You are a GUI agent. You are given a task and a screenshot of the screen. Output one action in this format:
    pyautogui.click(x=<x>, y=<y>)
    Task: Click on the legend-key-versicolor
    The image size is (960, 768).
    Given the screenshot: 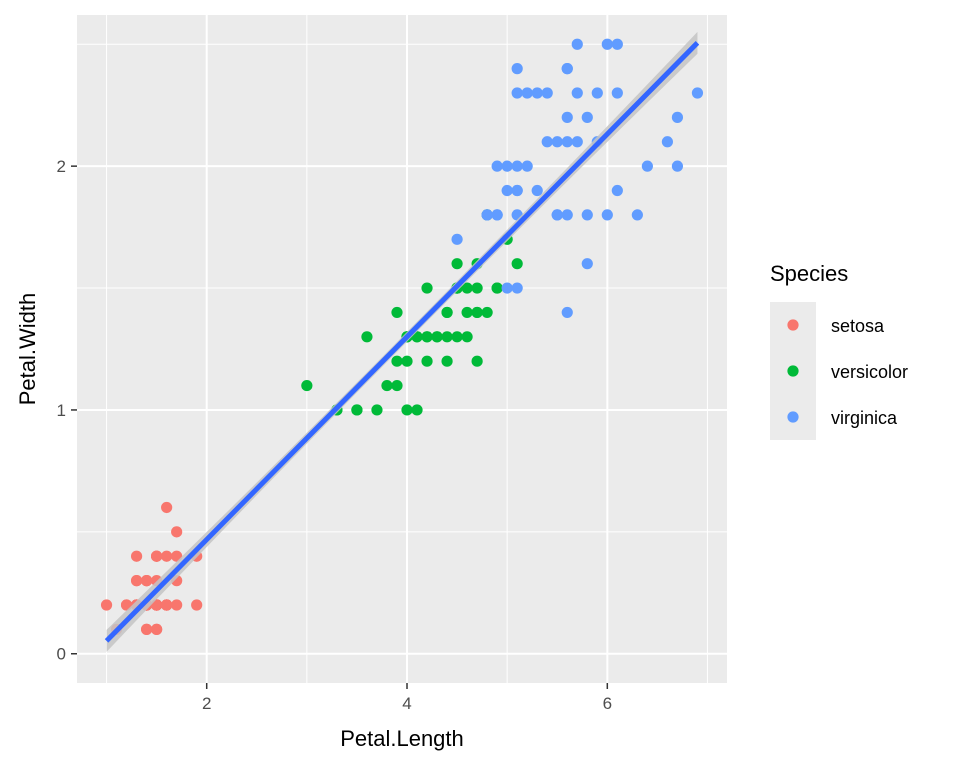 What is the action you would take?
    pyautogui.click(x=793, y=371)
    